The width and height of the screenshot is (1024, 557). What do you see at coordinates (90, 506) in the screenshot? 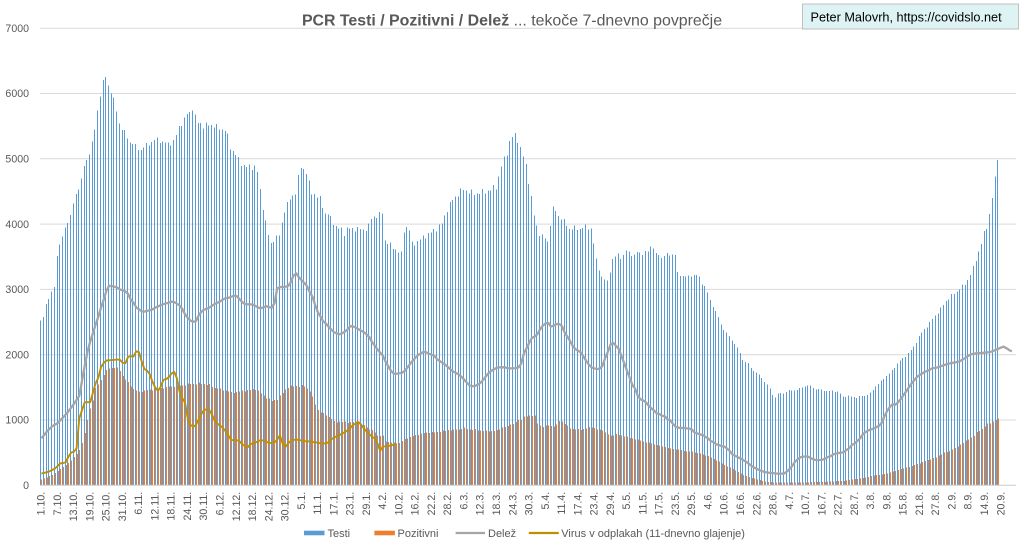
I see `svg-text: 19.10.` at bounding box center [90, 506].